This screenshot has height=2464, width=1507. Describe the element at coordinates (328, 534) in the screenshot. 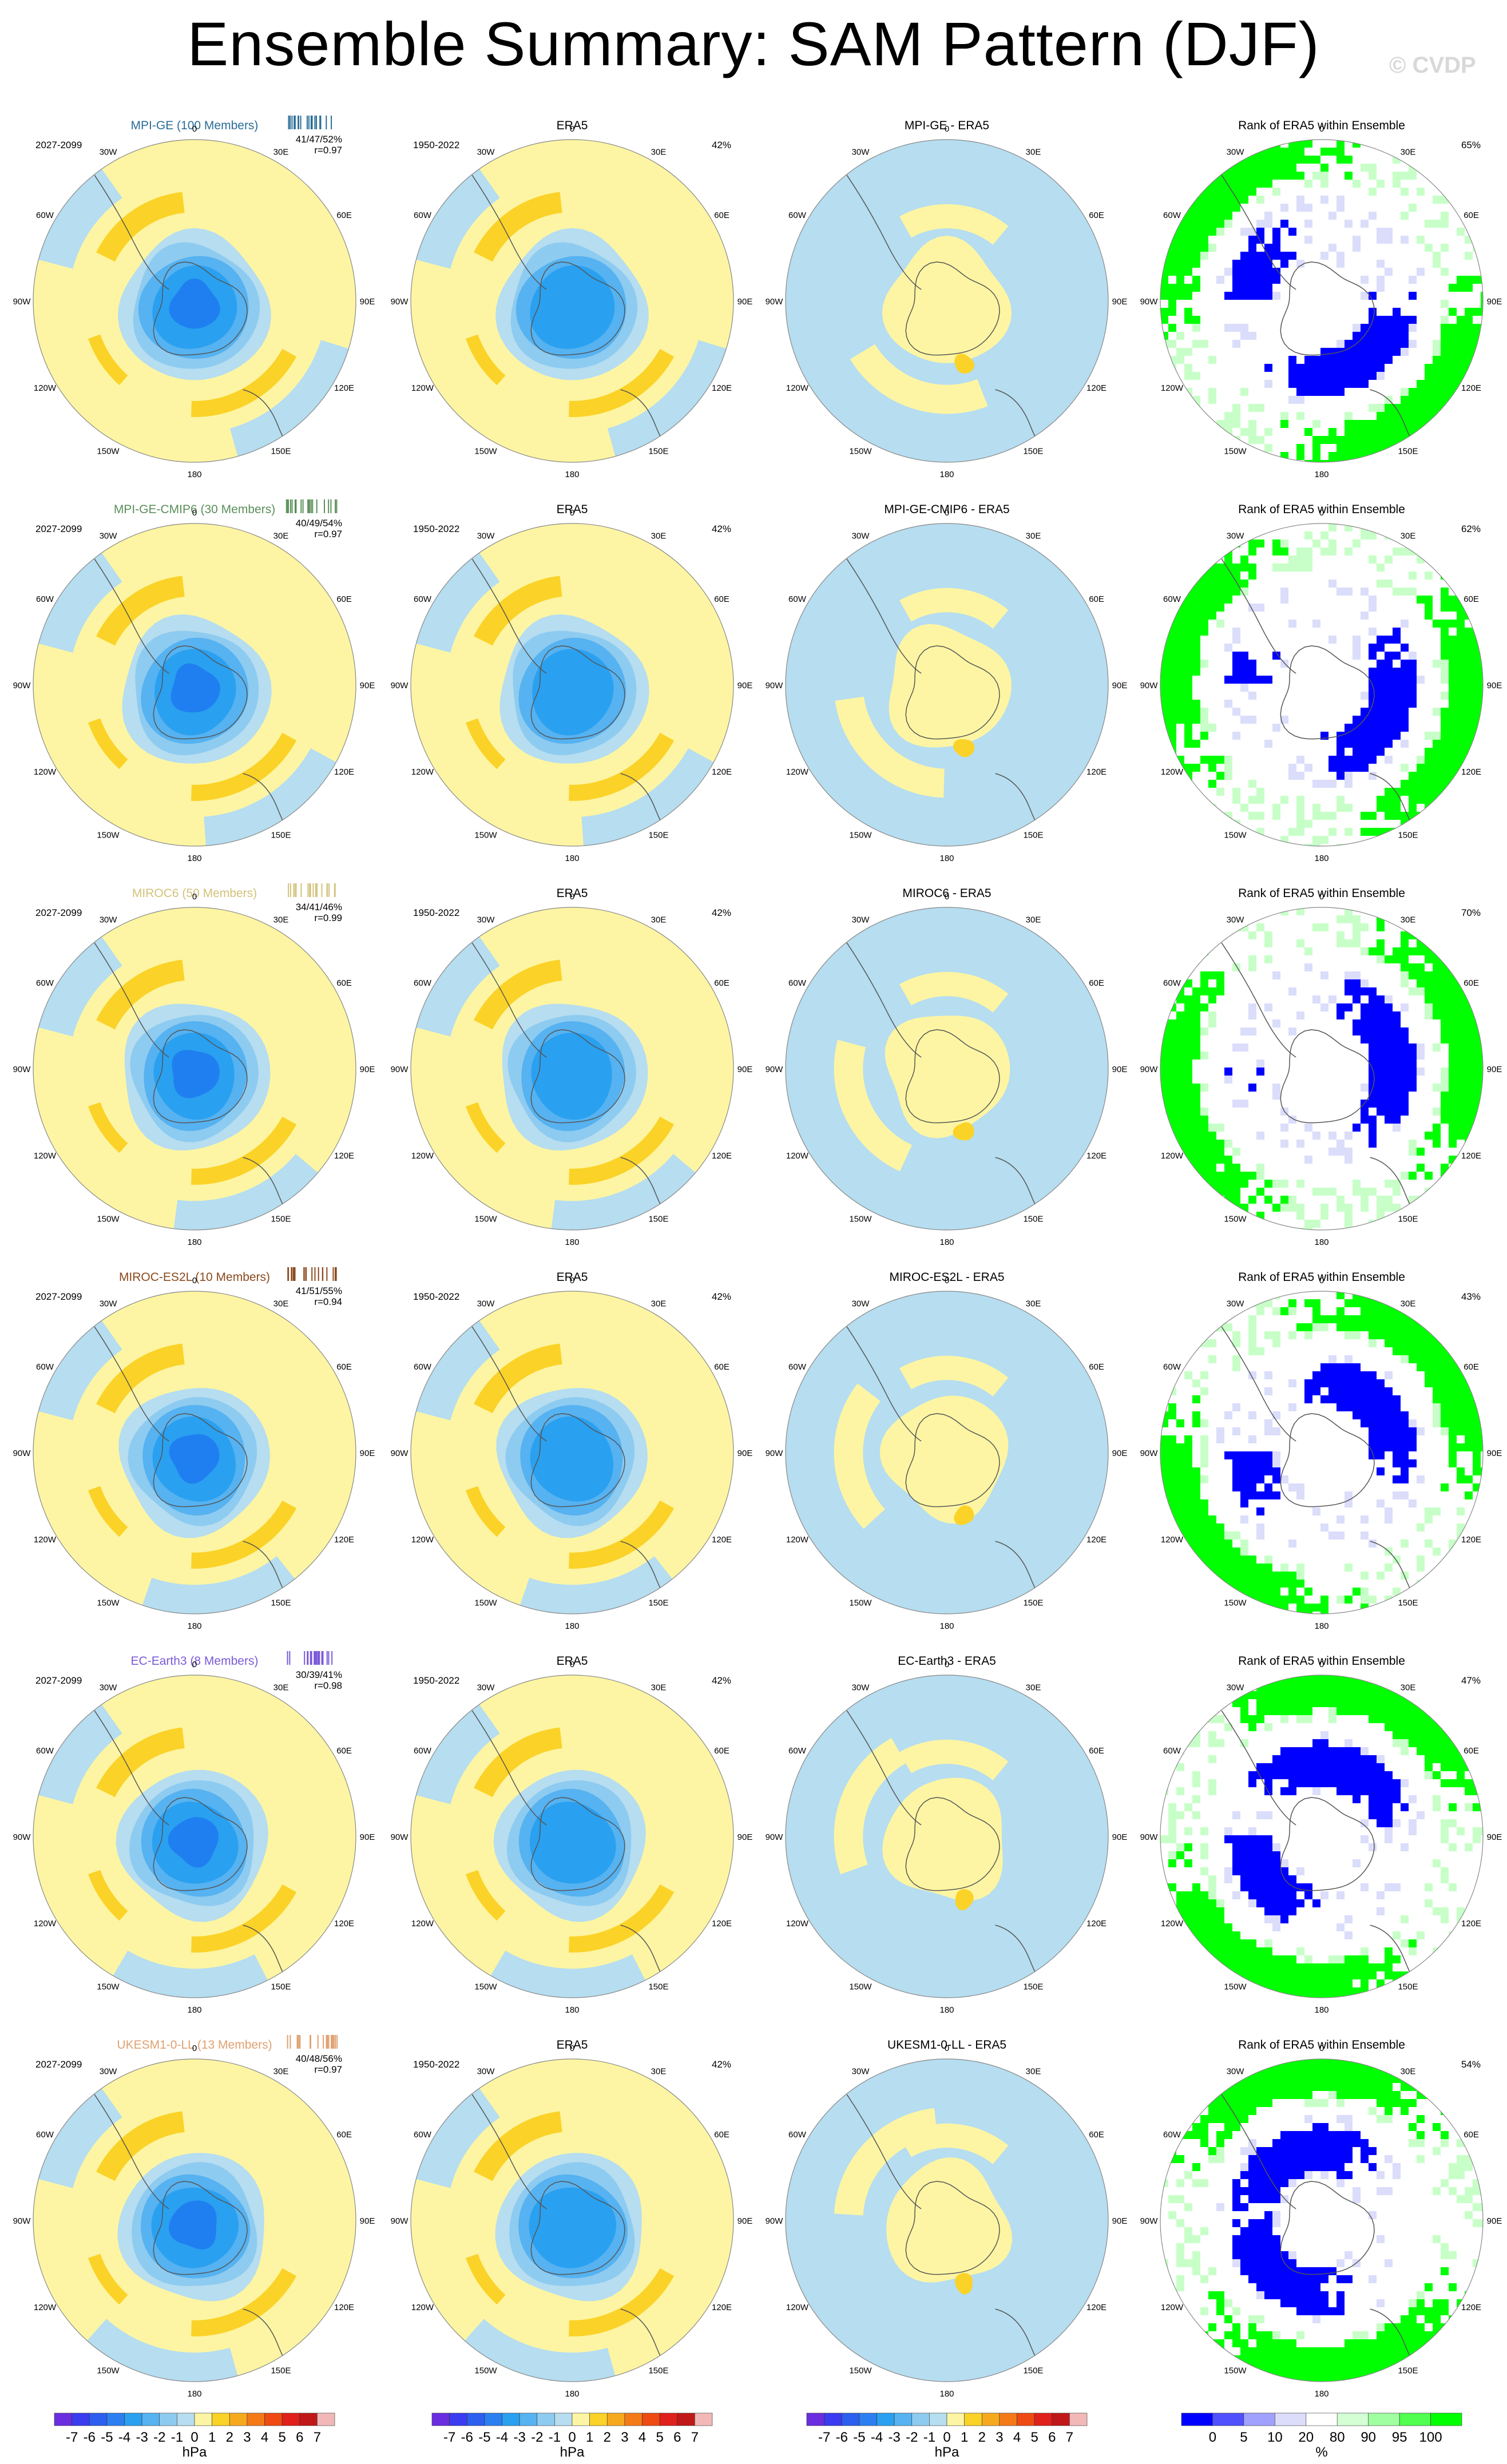

I see `correlation-label: r=0.97` at that location.